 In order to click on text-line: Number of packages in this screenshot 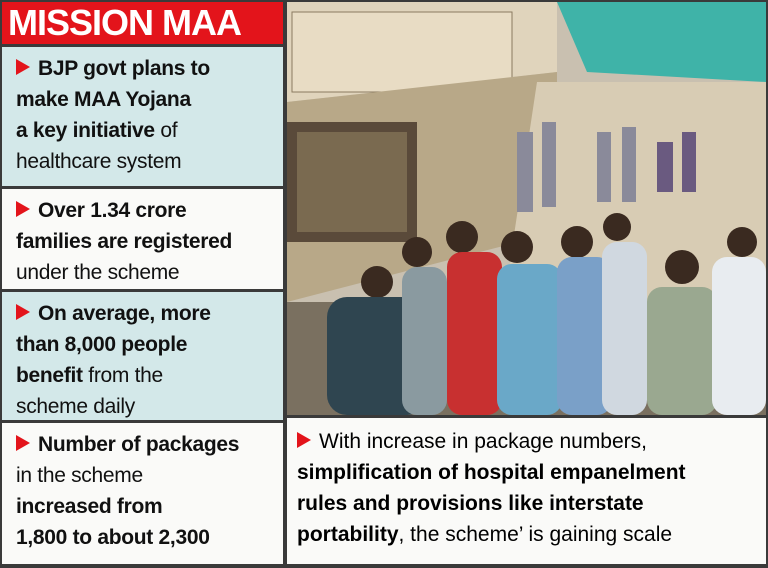, I will do `click(146, 444)`.